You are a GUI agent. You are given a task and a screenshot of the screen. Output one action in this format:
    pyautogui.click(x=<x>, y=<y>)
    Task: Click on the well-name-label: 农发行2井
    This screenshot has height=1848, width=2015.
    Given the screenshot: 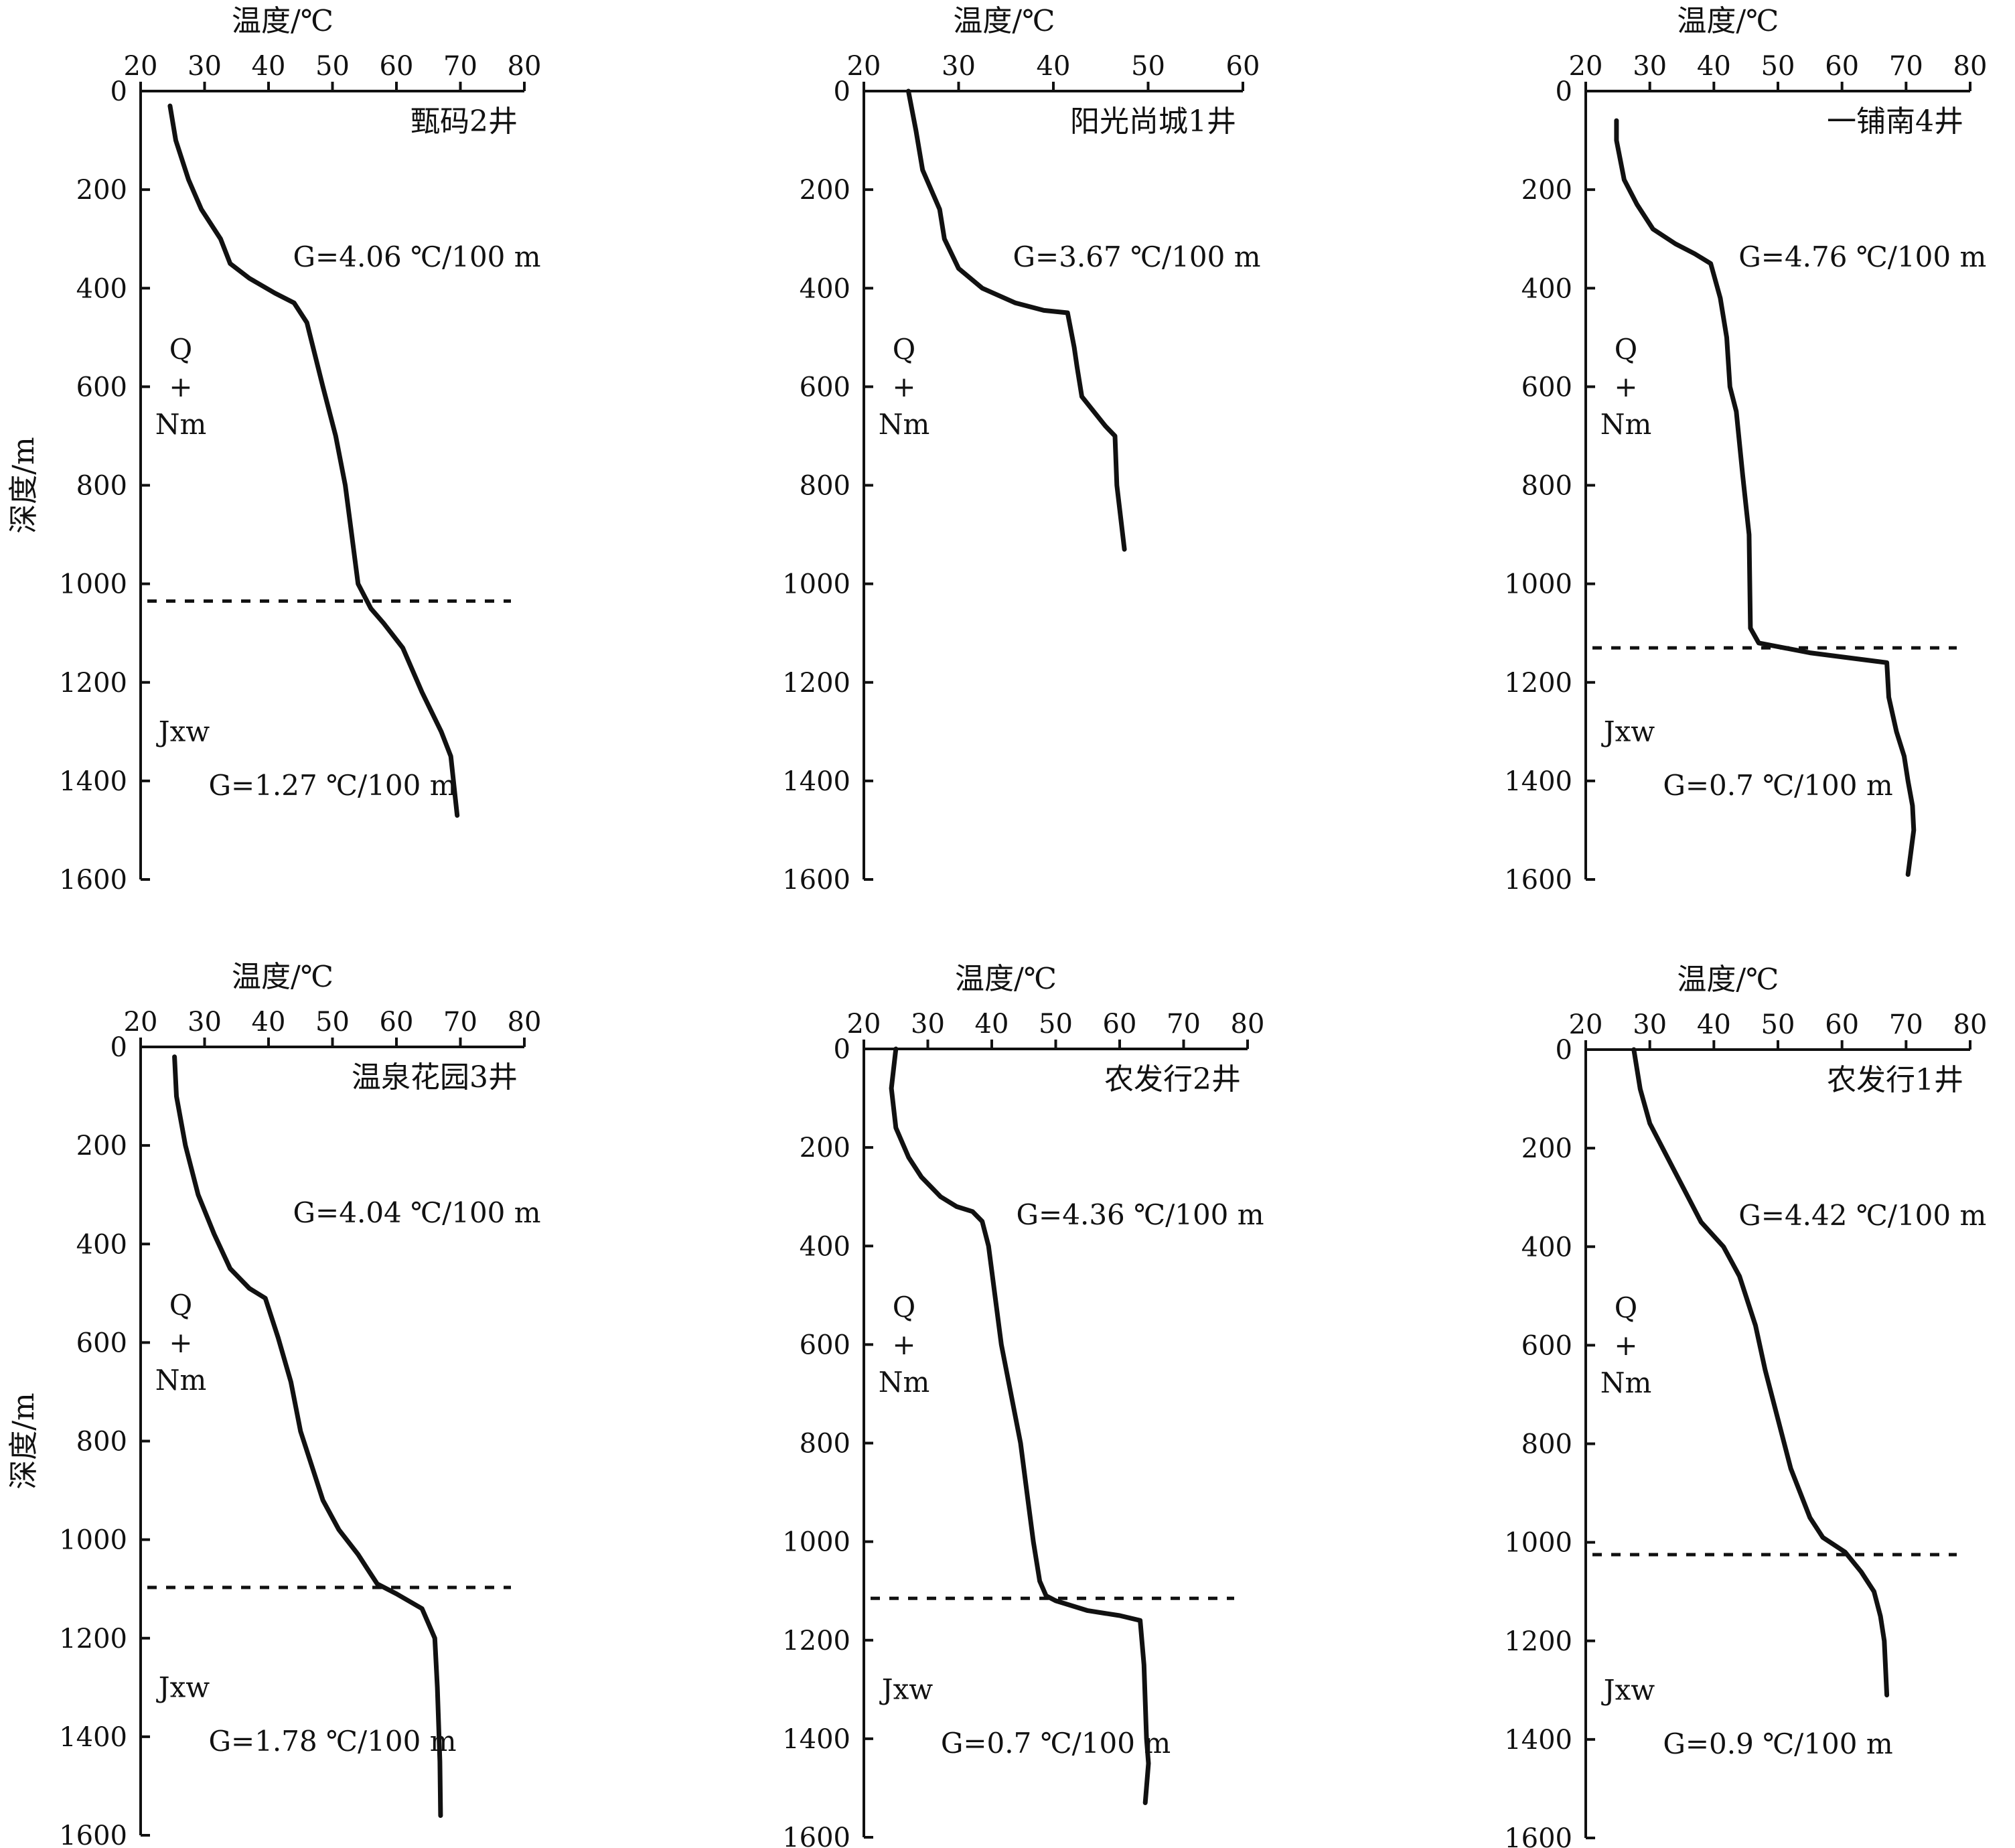 What is the action you would take?
    pyautogui.click(x=1173, y=1079)
    